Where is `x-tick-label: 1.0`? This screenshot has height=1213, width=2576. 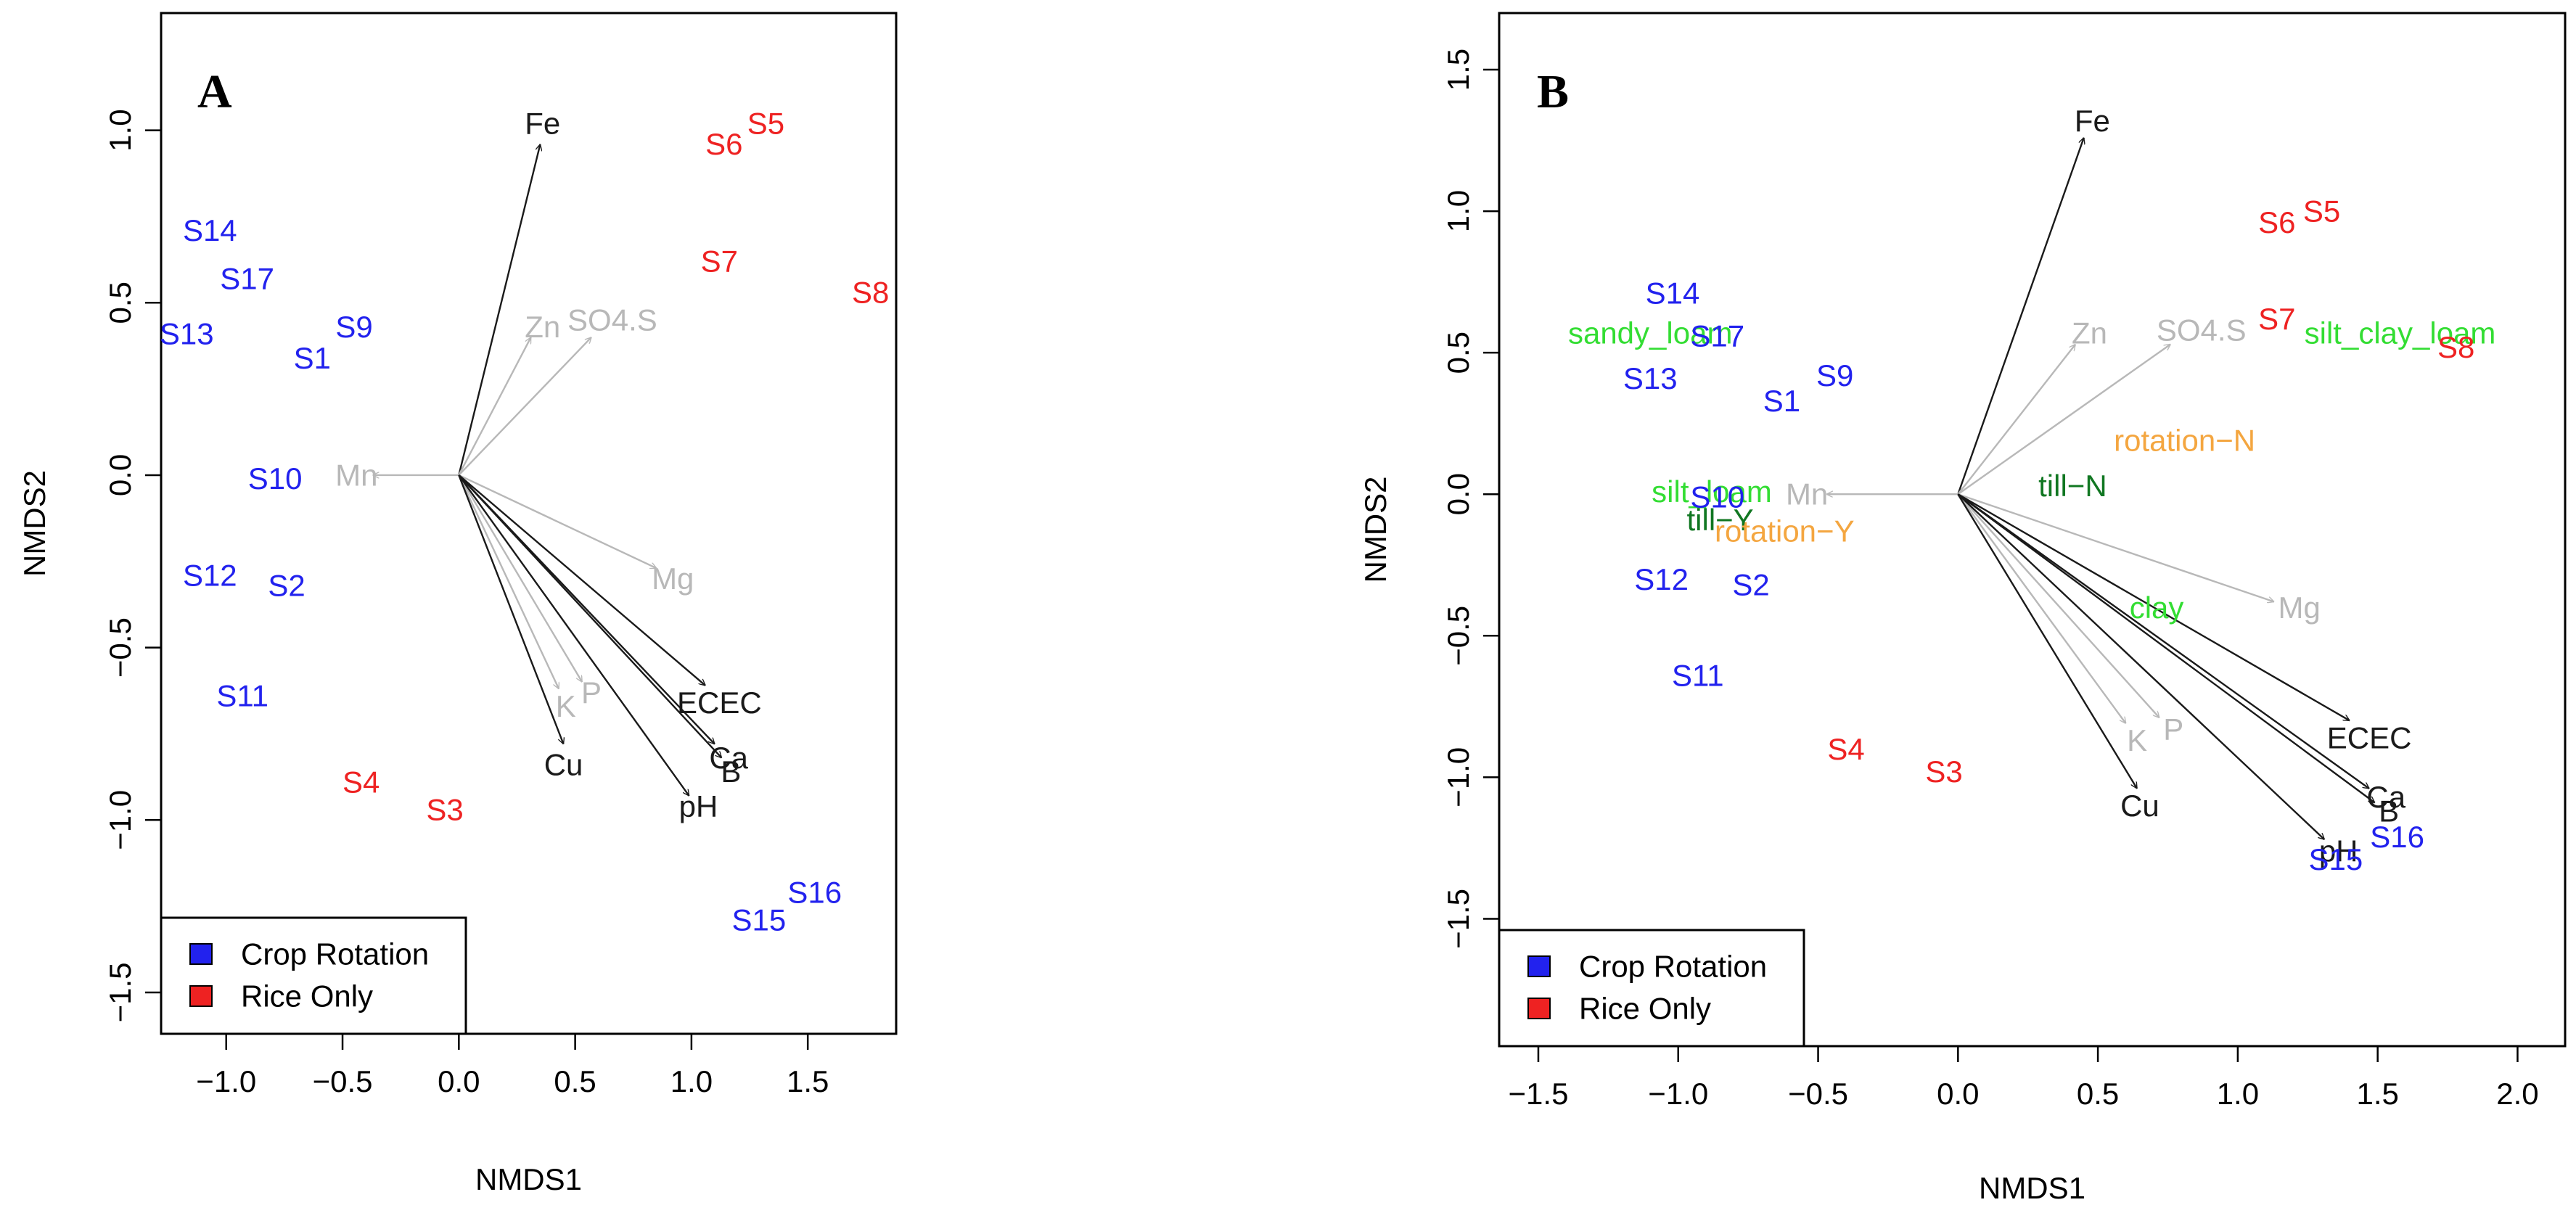 x-tick-label: 1.0 is located at coordinates (2238, 1094).